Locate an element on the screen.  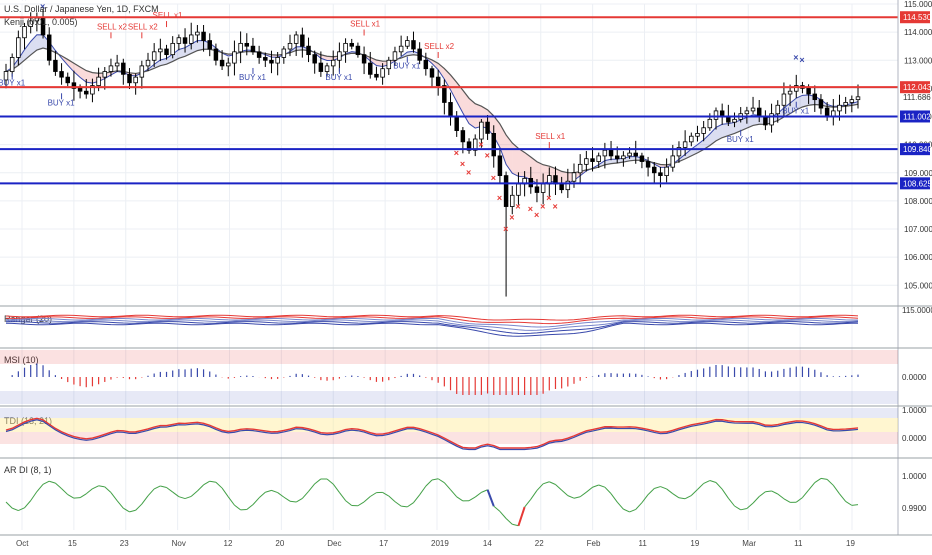
ardi-axis-label-bottom: 0.9900 is located at coordinates (914, 508).